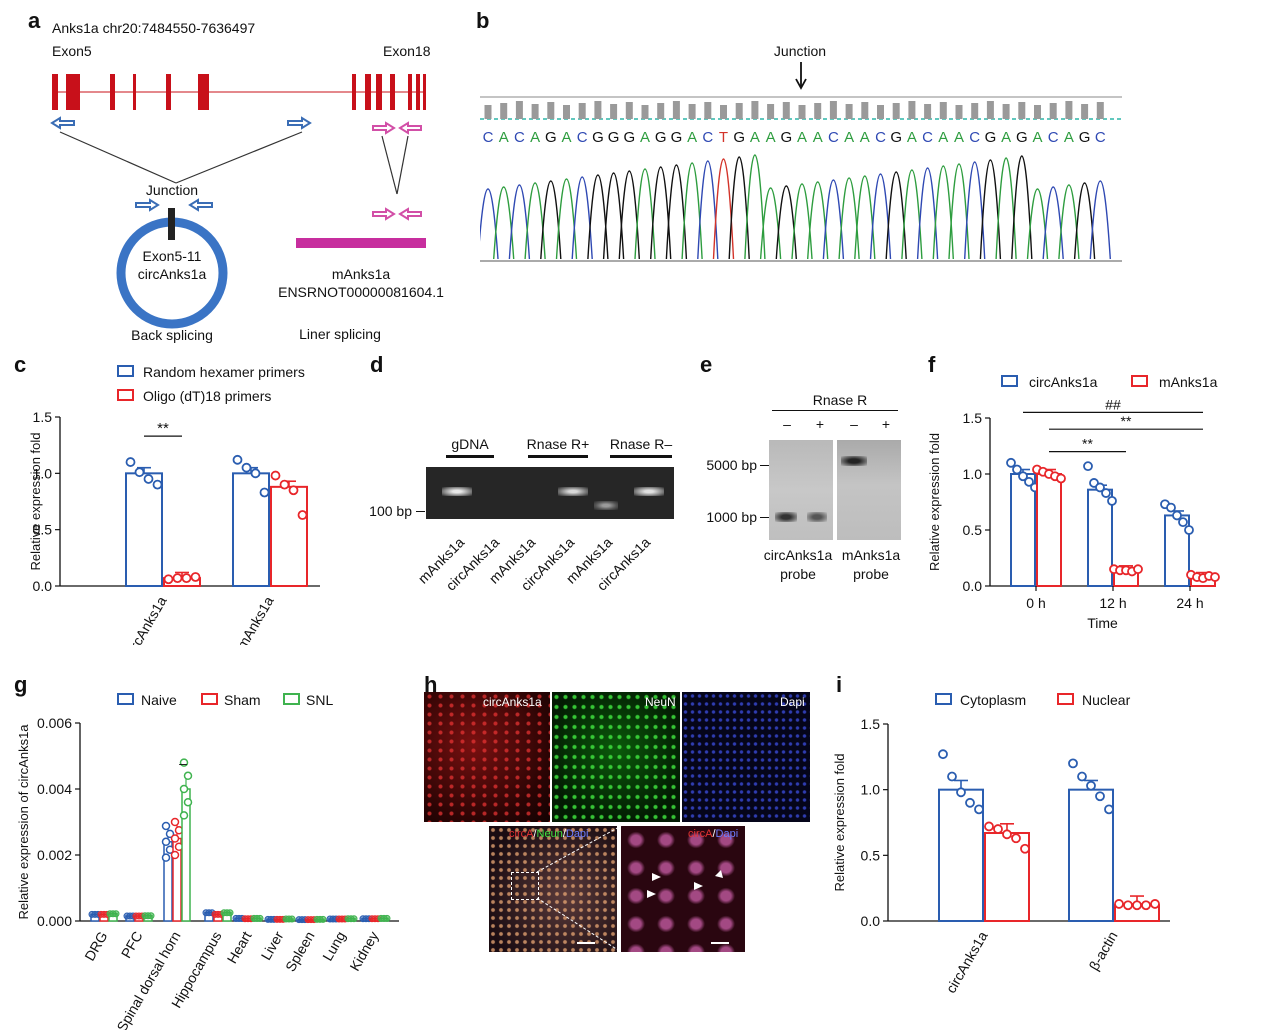 The height and width of the screenshot is (1036, 1267). Describe the element at coordinates (854, 424) in the screenshot. I see `sign-3: –` at that location.